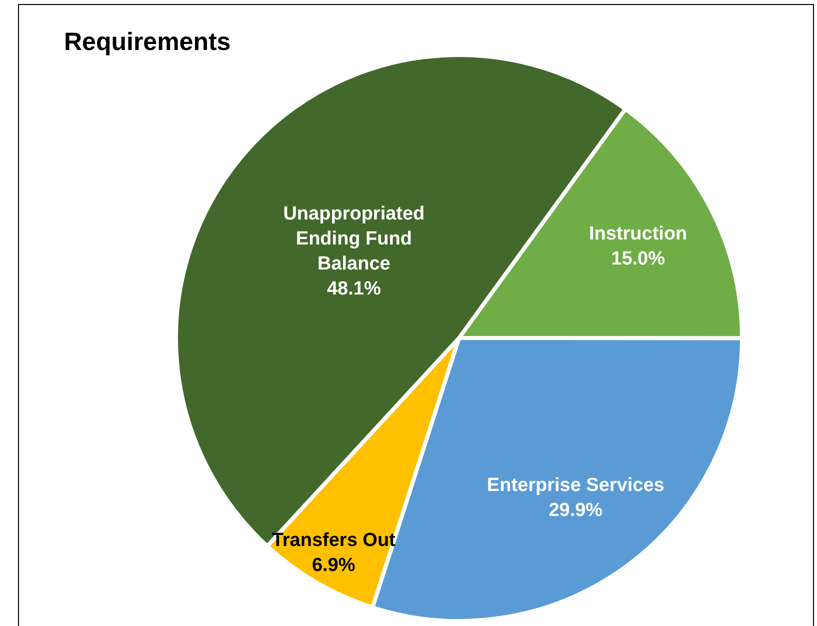 This screenshot has width=817, height=626. Describe the element at coordinates (147, 42) in the screenshot. I see `chart-title: Requirements` at that location.